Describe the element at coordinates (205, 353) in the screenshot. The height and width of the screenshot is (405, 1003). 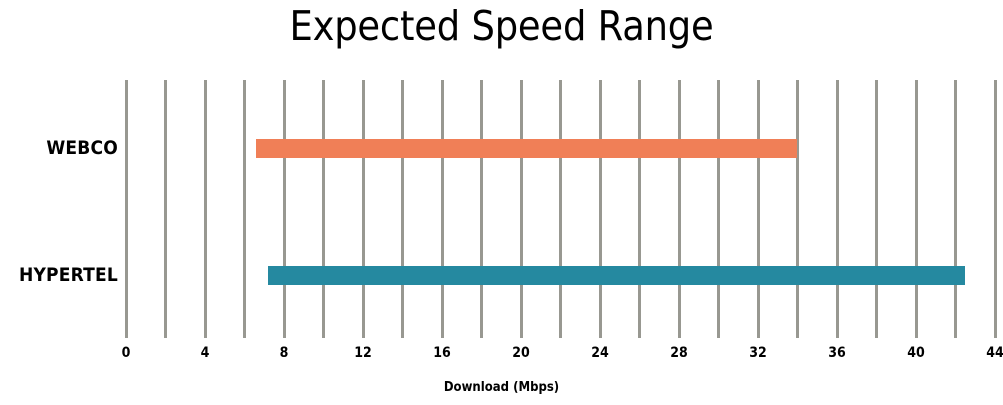
I see `x-tick-label: 4` at that location.